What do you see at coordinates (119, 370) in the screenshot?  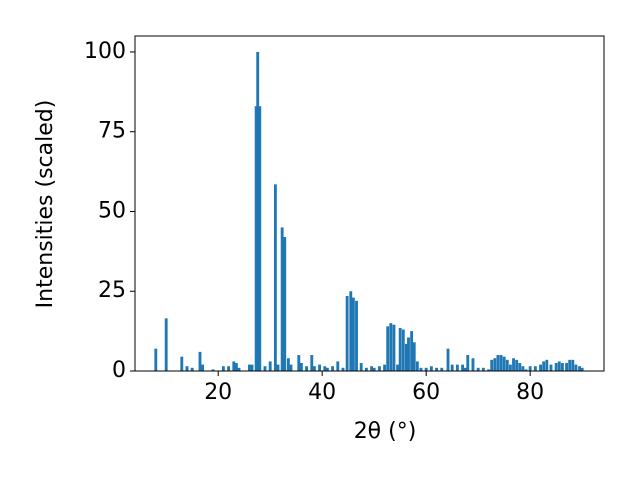 I see `y-tick-label: 0` at bounding box center [119, 370].